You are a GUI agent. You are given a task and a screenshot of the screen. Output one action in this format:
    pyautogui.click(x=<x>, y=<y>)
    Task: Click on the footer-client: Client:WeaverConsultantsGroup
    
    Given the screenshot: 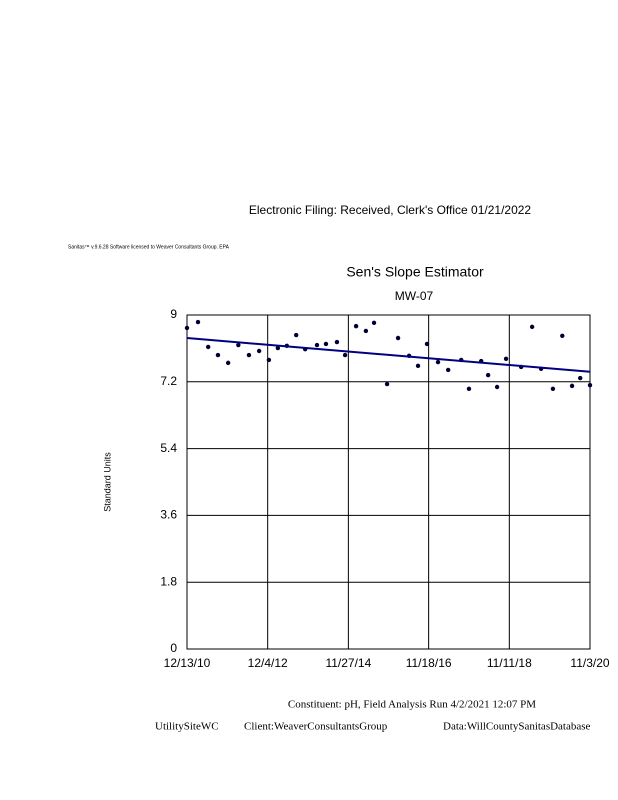 What is the action you would take?
    pyautogui.click(x=316, y=727)
    